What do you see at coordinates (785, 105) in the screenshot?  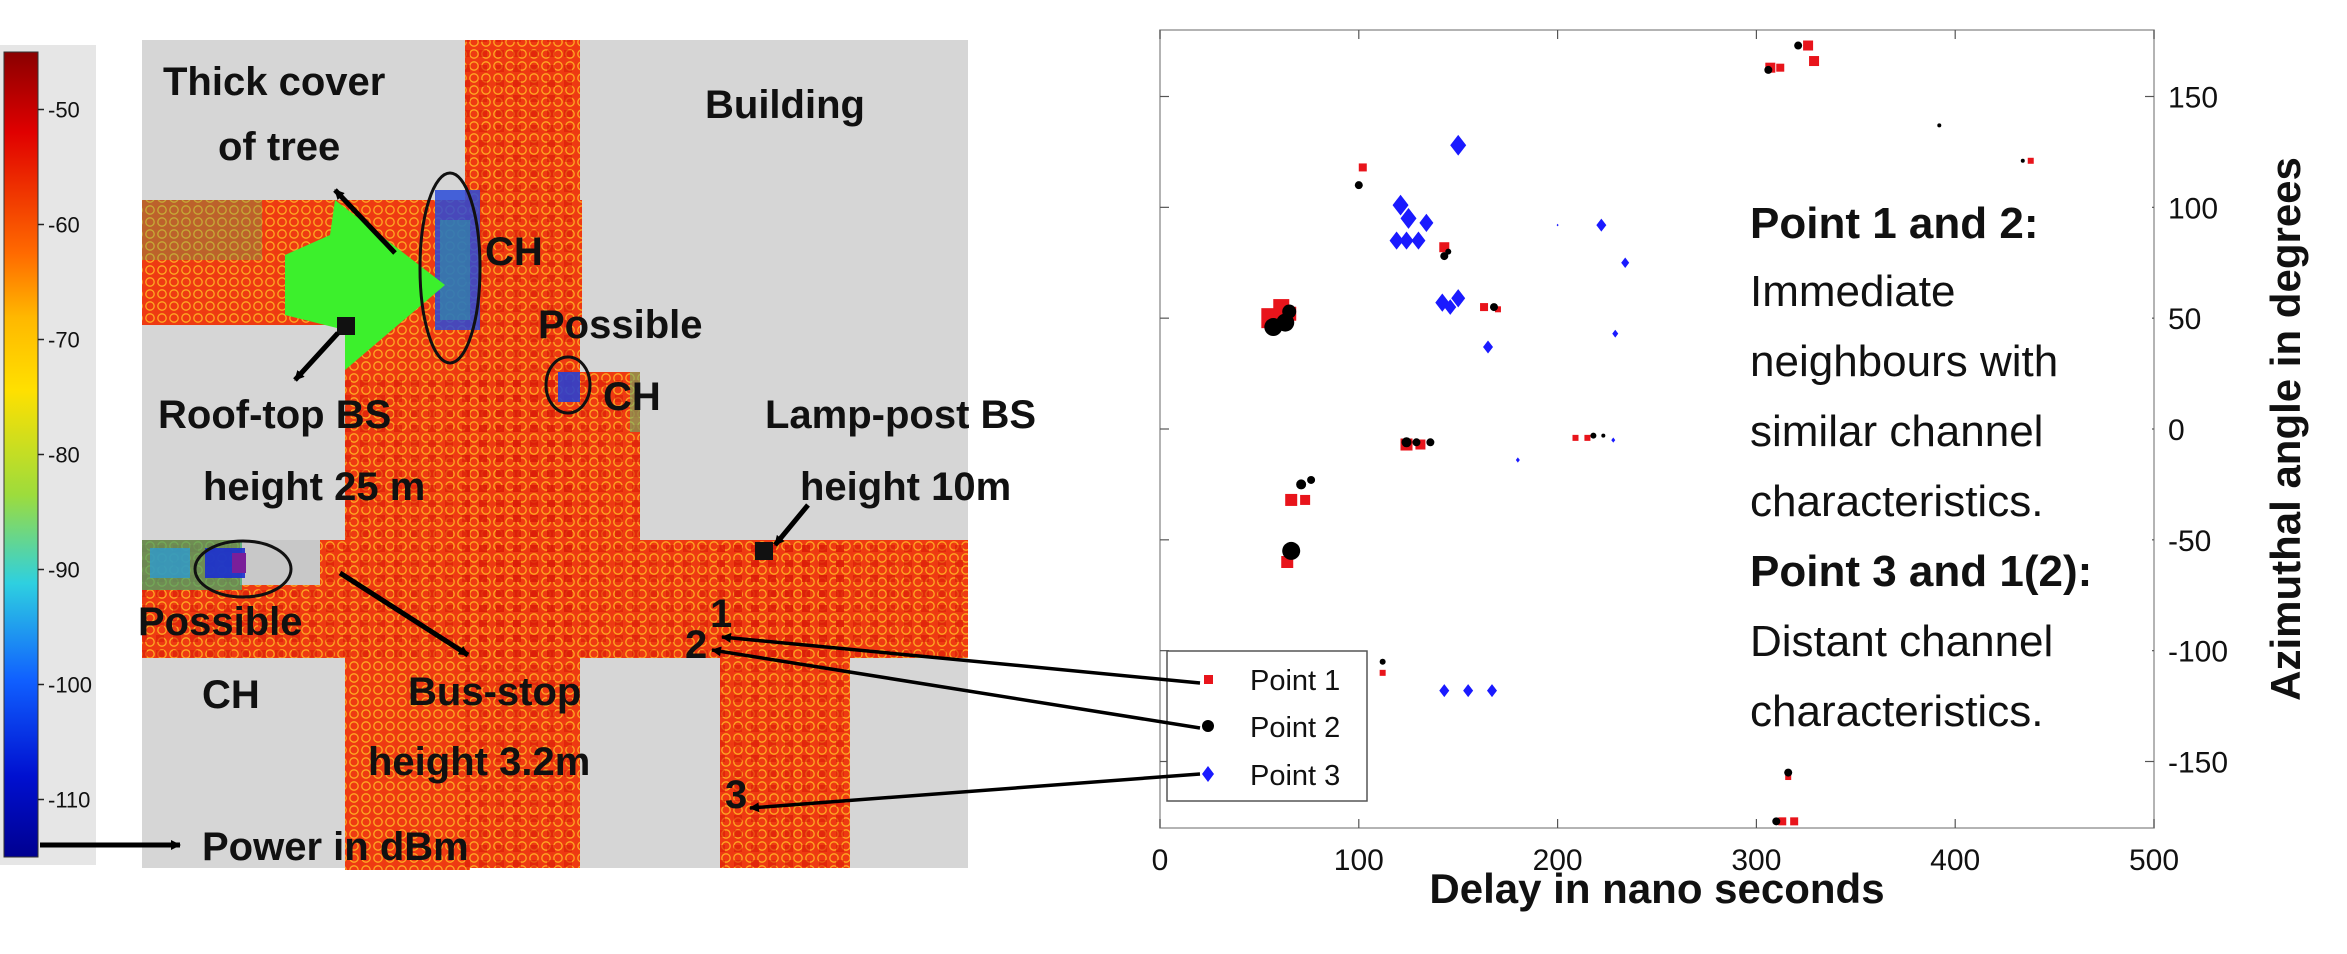 I see `label-building: Building` at bounding box center [785, 105].